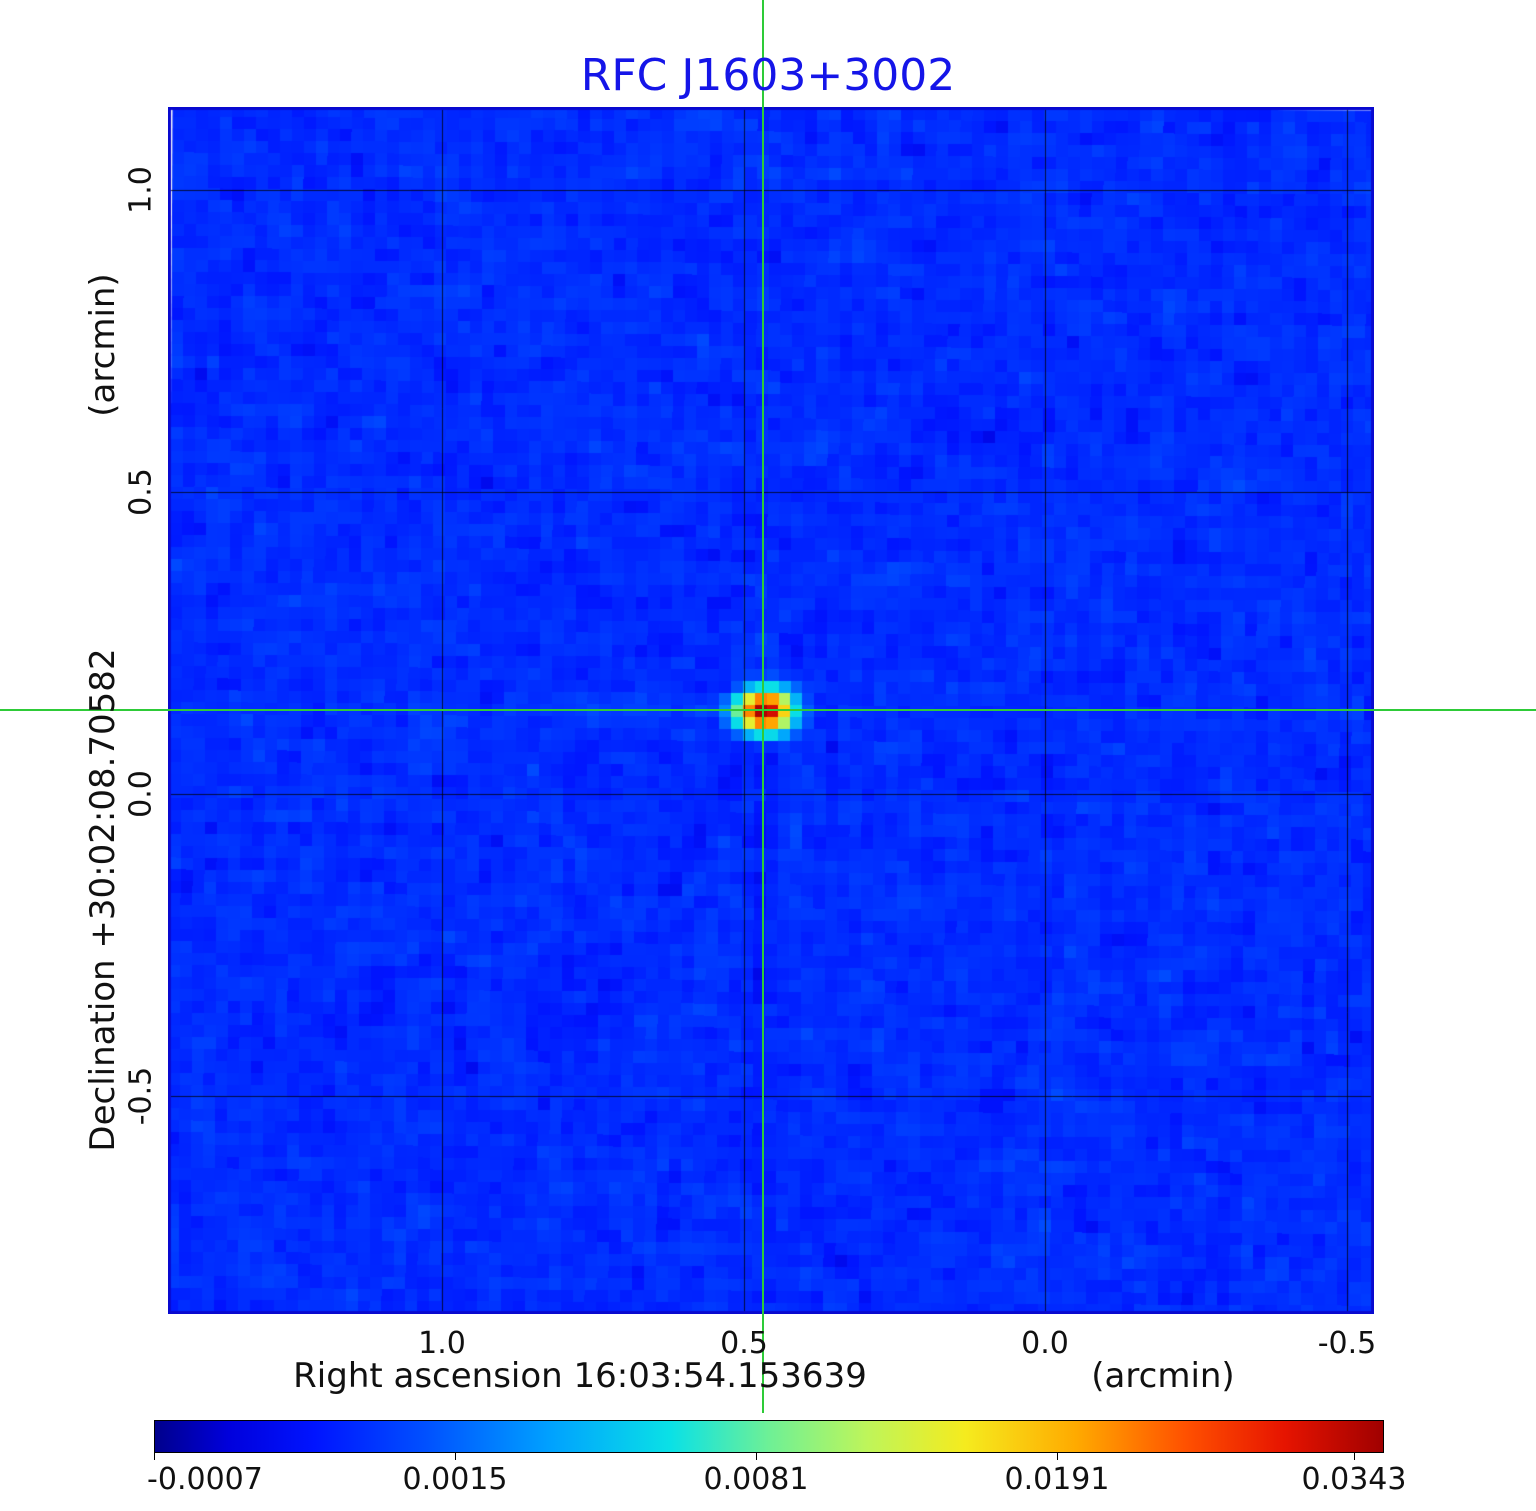  I want to click on x-tick-label: 0.0, so click(1045, 1343).